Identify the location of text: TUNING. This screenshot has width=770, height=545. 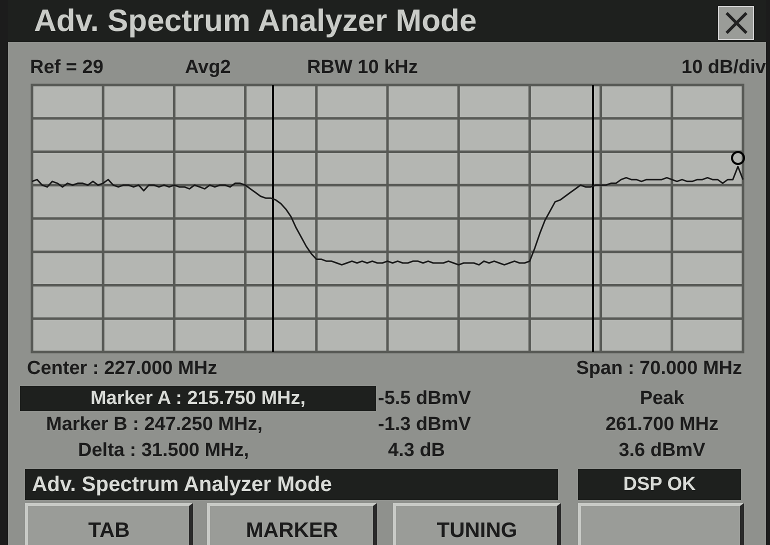
(477, 530).